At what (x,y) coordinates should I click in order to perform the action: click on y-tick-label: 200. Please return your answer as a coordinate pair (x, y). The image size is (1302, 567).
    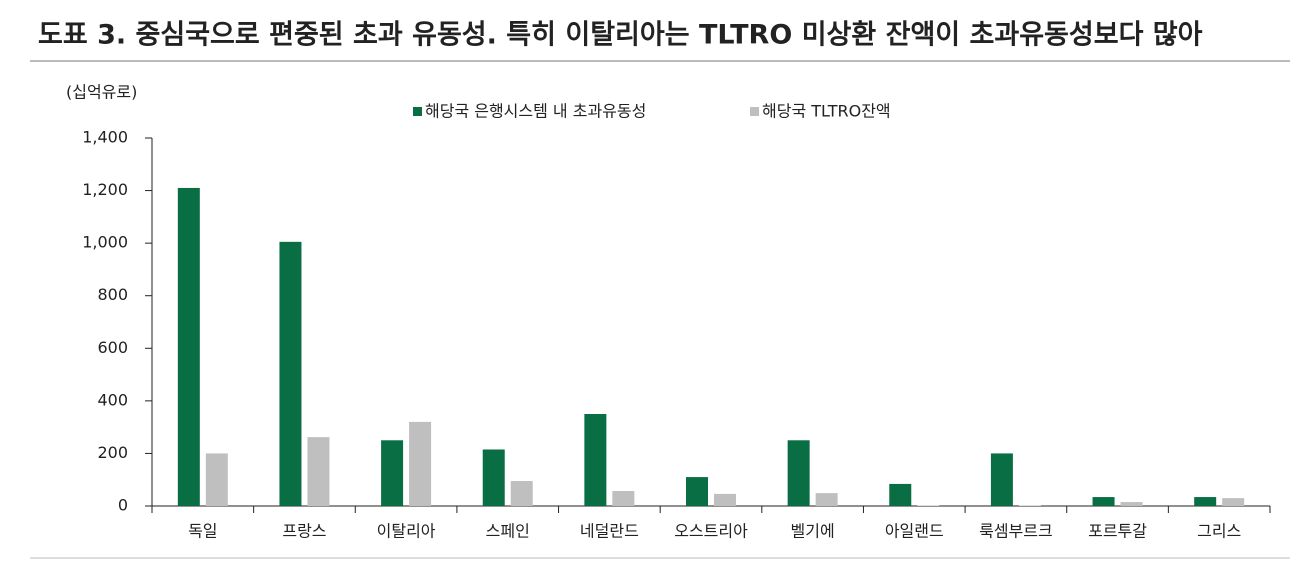
    Looking at the image, I should click on (112, 452).